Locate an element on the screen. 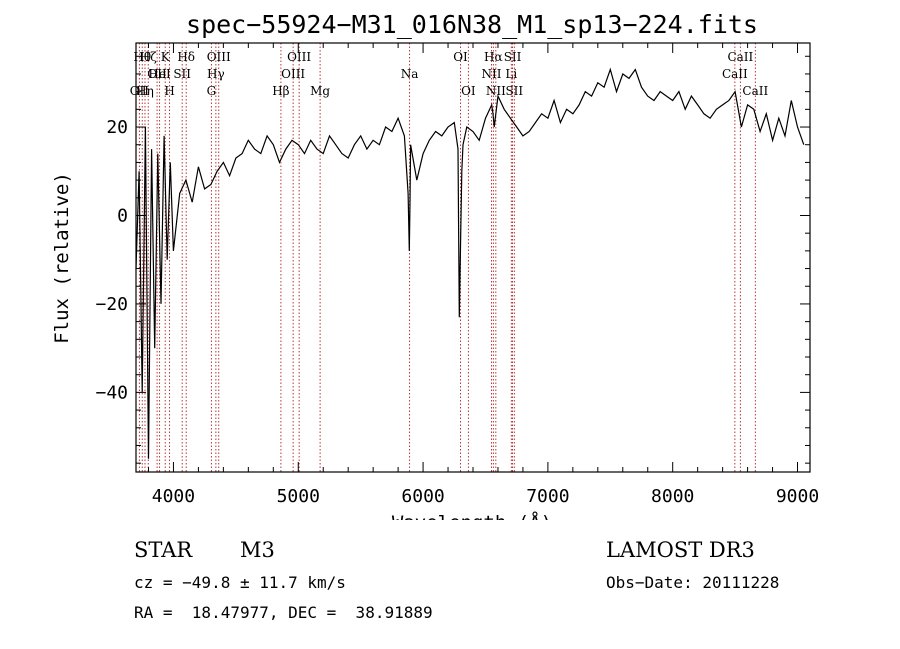 Image resolution: width=900 pixels, height=649 pixels. chart-title: spec−55924−M31_016N38_M1_sp13−224.fits is located at coordinates (472, 24).